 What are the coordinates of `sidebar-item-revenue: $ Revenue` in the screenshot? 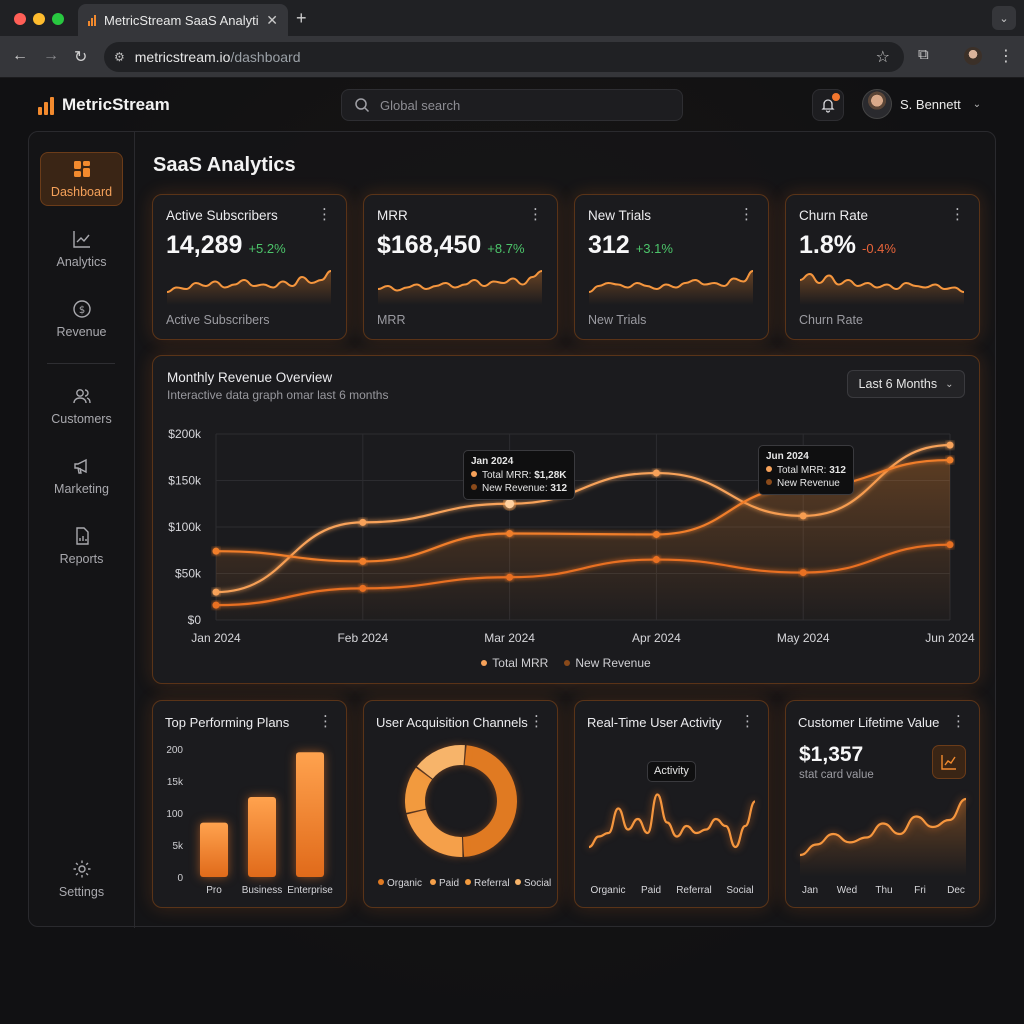 It's located at (81, 319).